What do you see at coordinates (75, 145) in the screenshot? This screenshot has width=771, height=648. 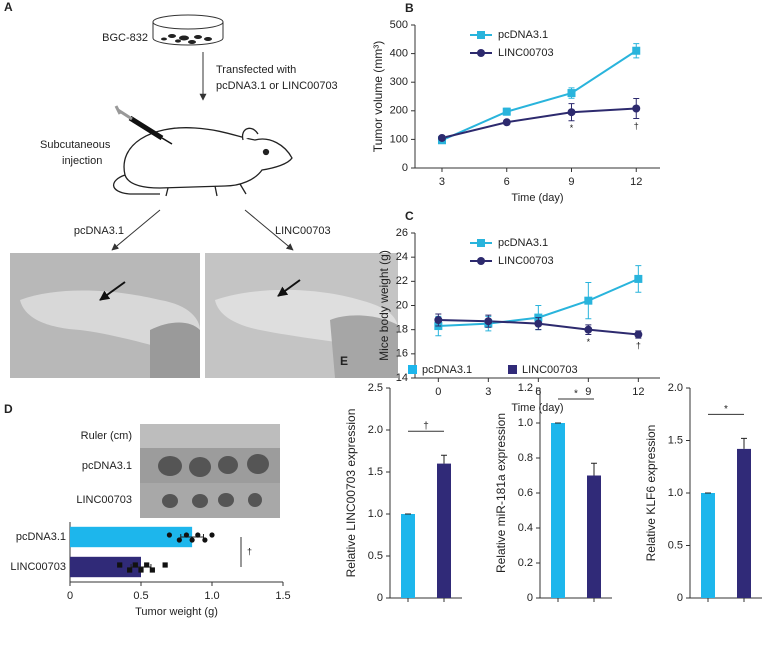 I see `step-text: Subcutaneous` at bounding box center [75, 145].